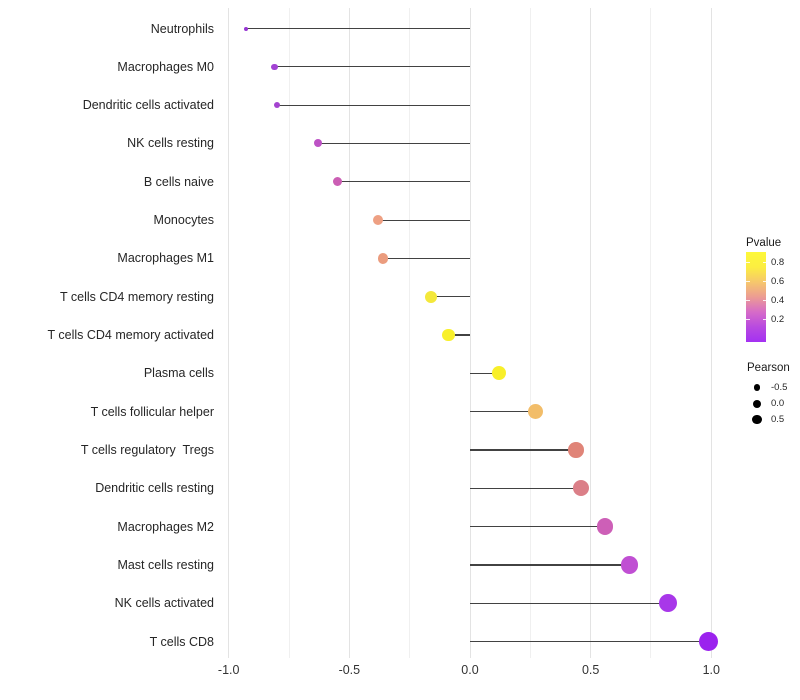  Describe the element at coordinates (778, 262) in the screenshot. I see `pvalue-tick-label: 0.8` at that location.